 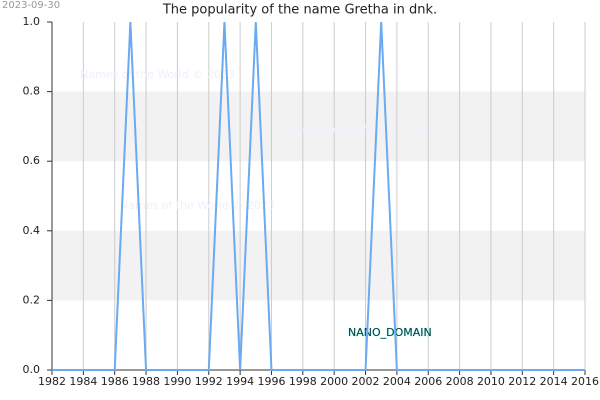 What do you see at coordinates (32, 21) in the screenshot?
I see `y-tick-label: 1.0` at bounding box center [32, 21].